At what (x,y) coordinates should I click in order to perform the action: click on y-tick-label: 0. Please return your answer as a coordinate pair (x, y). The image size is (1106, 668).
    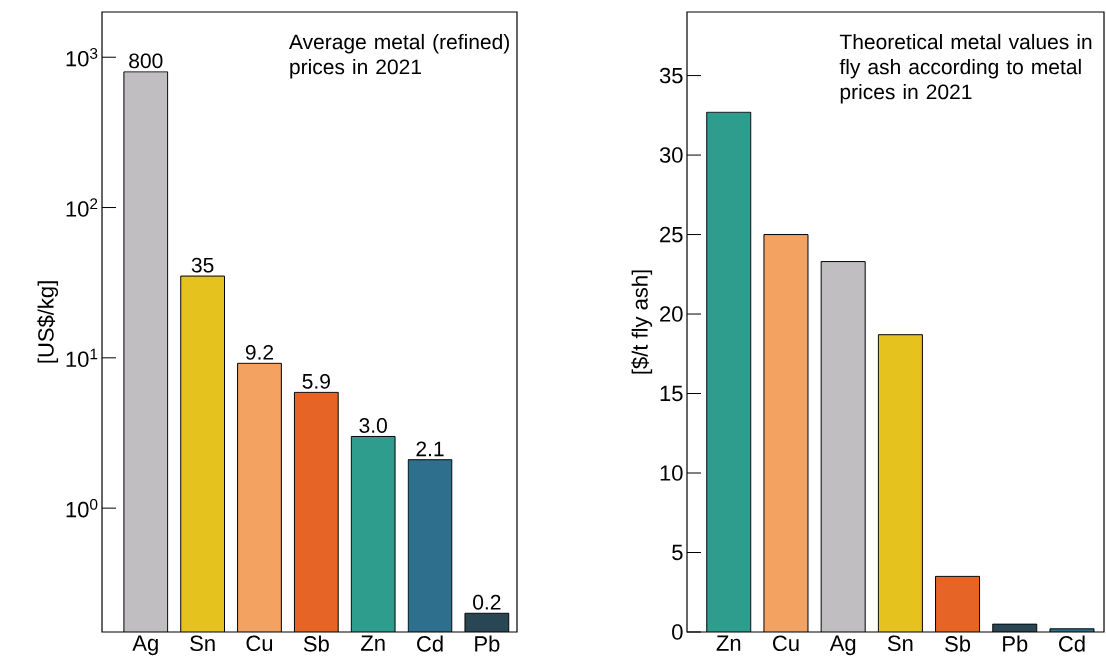
    Looking at the image, I should click on (677, 632).